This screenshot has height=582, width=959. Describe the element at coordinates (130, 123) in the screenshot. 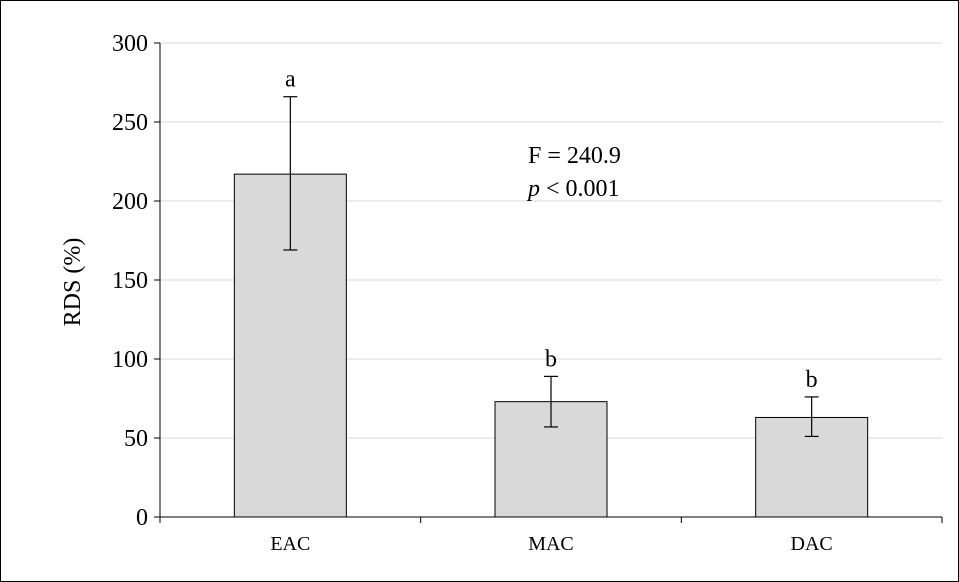

I see `y-tick-label: 250` at that location.